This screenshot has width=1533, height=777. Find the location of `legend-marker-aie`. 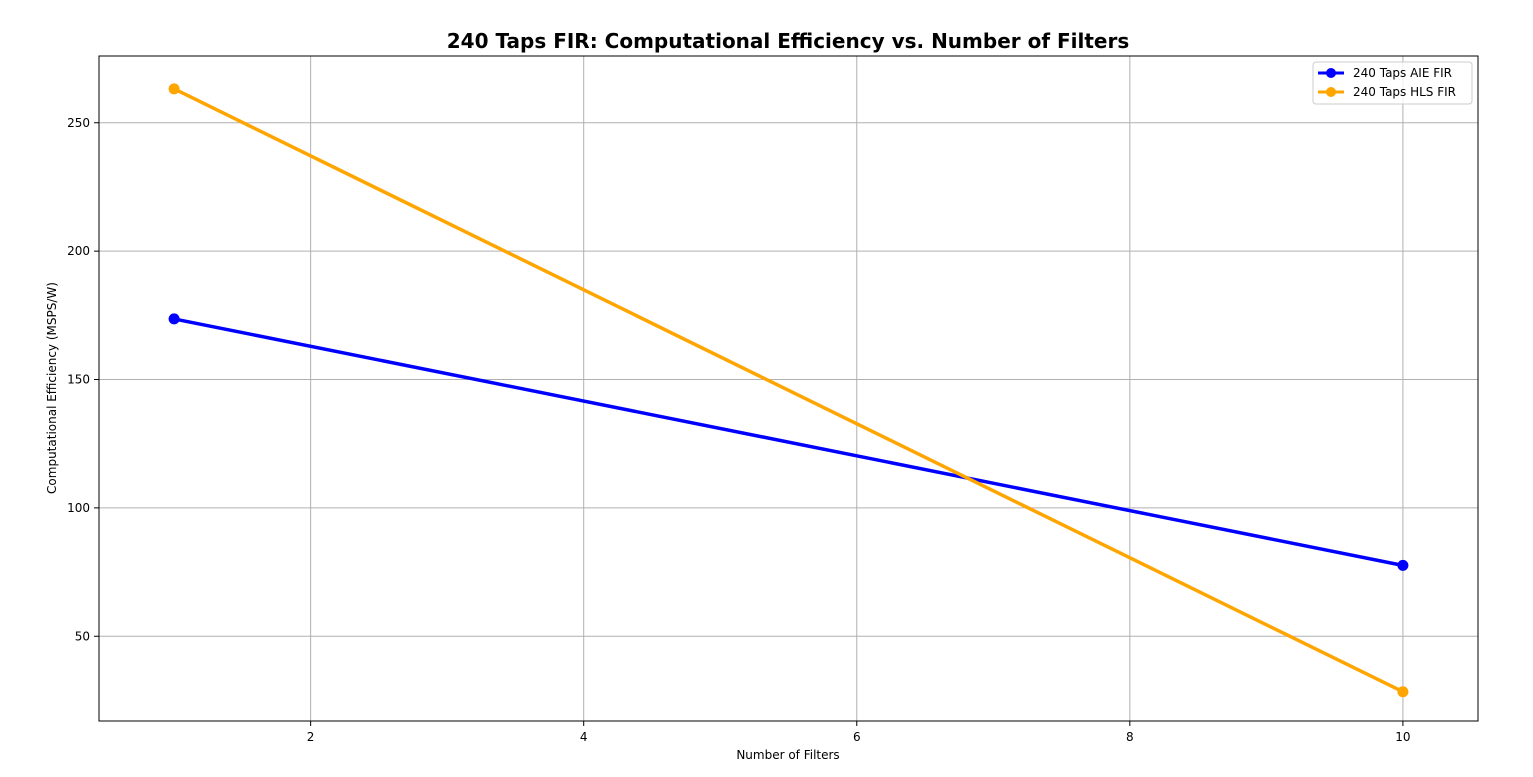

legend-marker-aie is located at coordinates (1331, 73).